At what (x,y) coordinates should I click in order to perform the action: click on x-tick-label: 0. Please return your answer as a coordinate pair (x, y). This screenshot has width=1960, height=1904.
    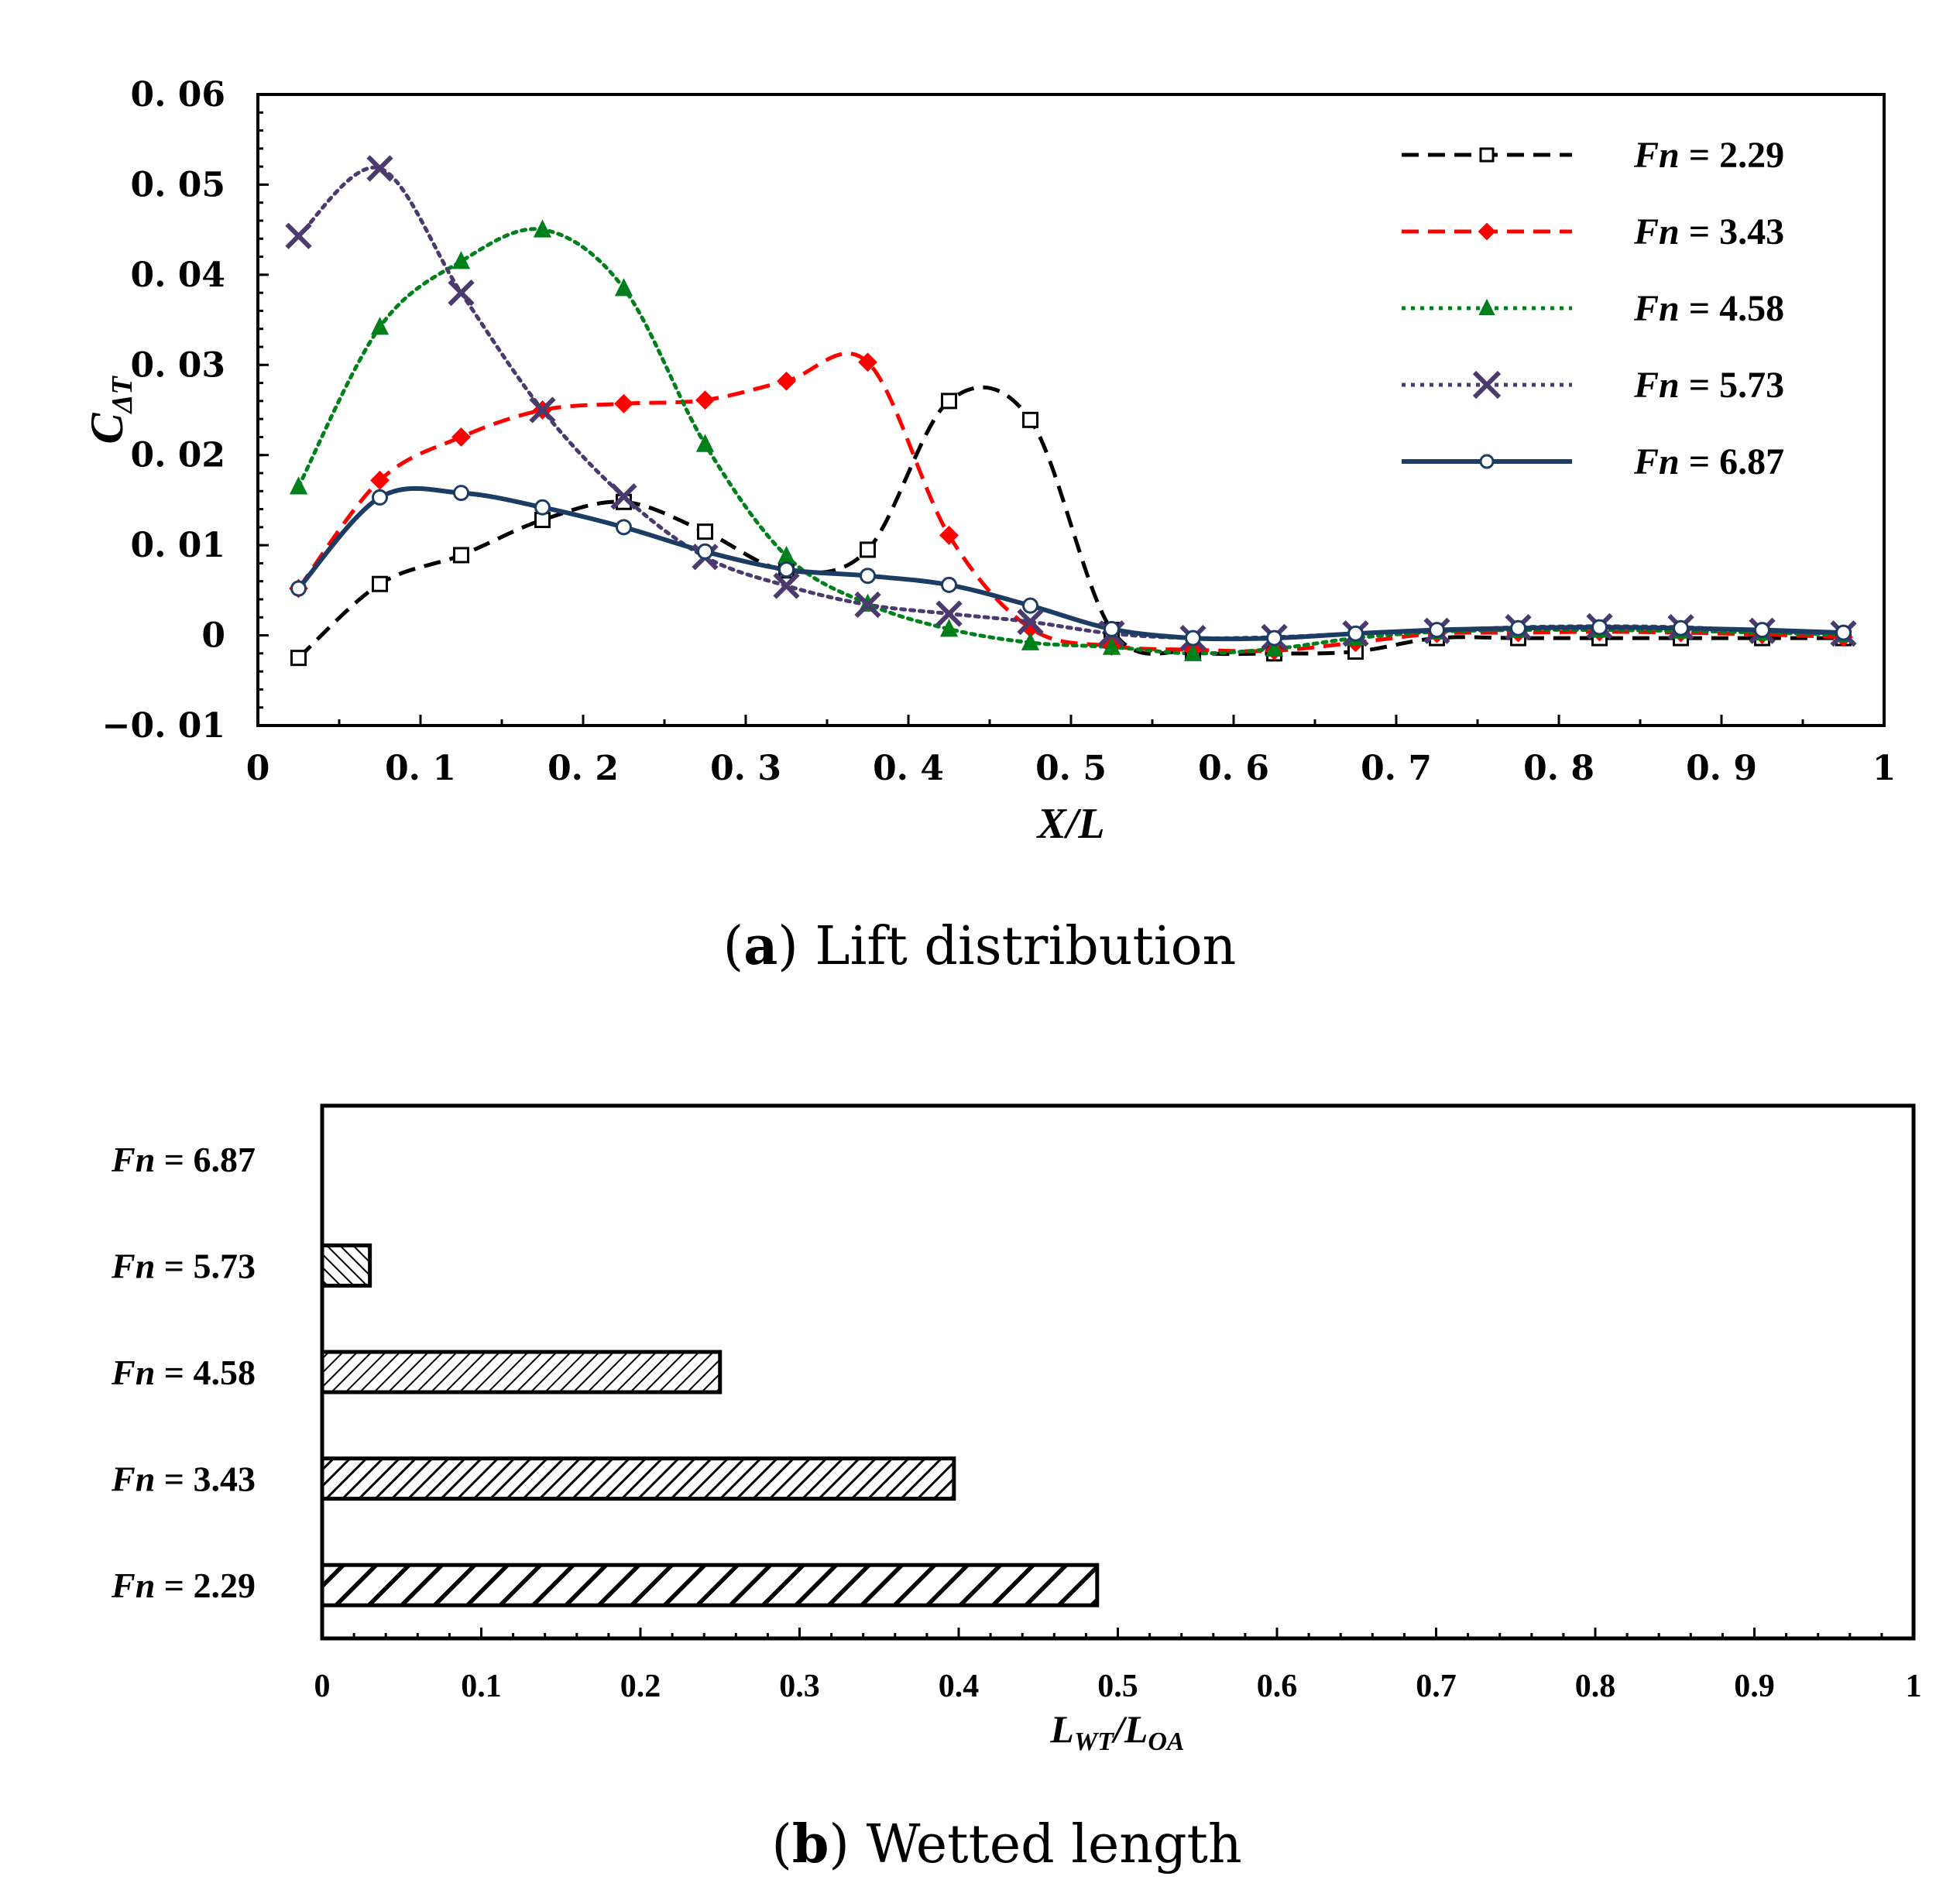
    Looking at the image, I should click on (322, 1686).